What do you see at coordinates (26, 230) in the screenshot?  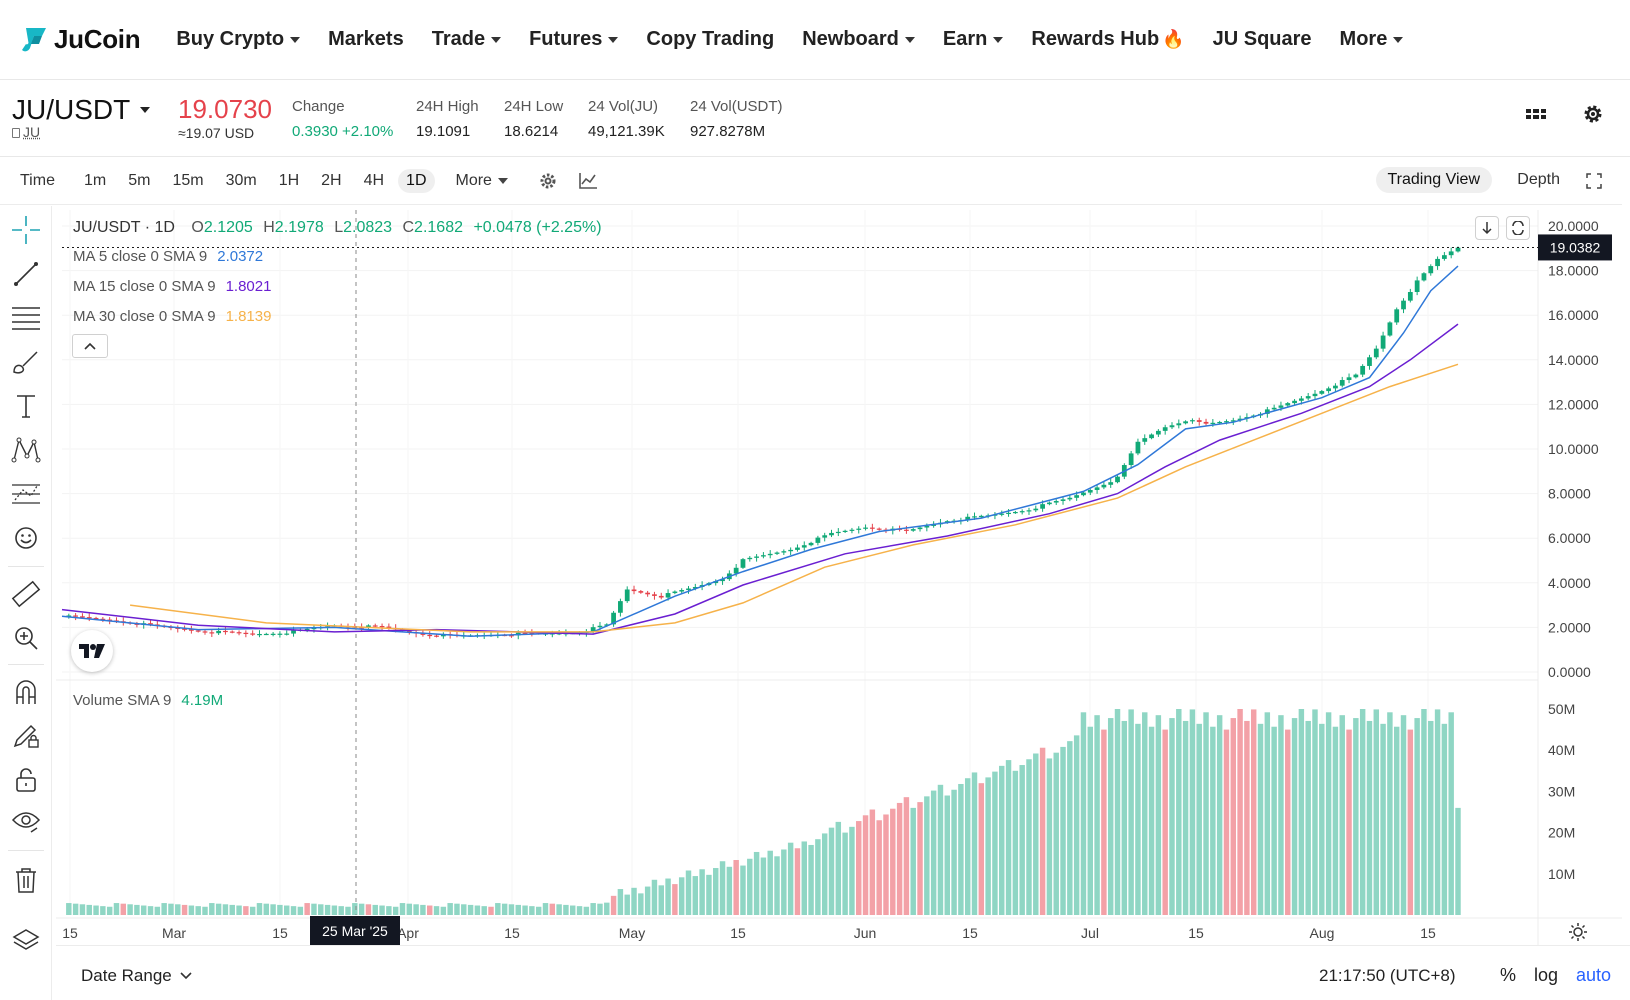 I see `crosshair-icon` at bounding box center [26, 230].